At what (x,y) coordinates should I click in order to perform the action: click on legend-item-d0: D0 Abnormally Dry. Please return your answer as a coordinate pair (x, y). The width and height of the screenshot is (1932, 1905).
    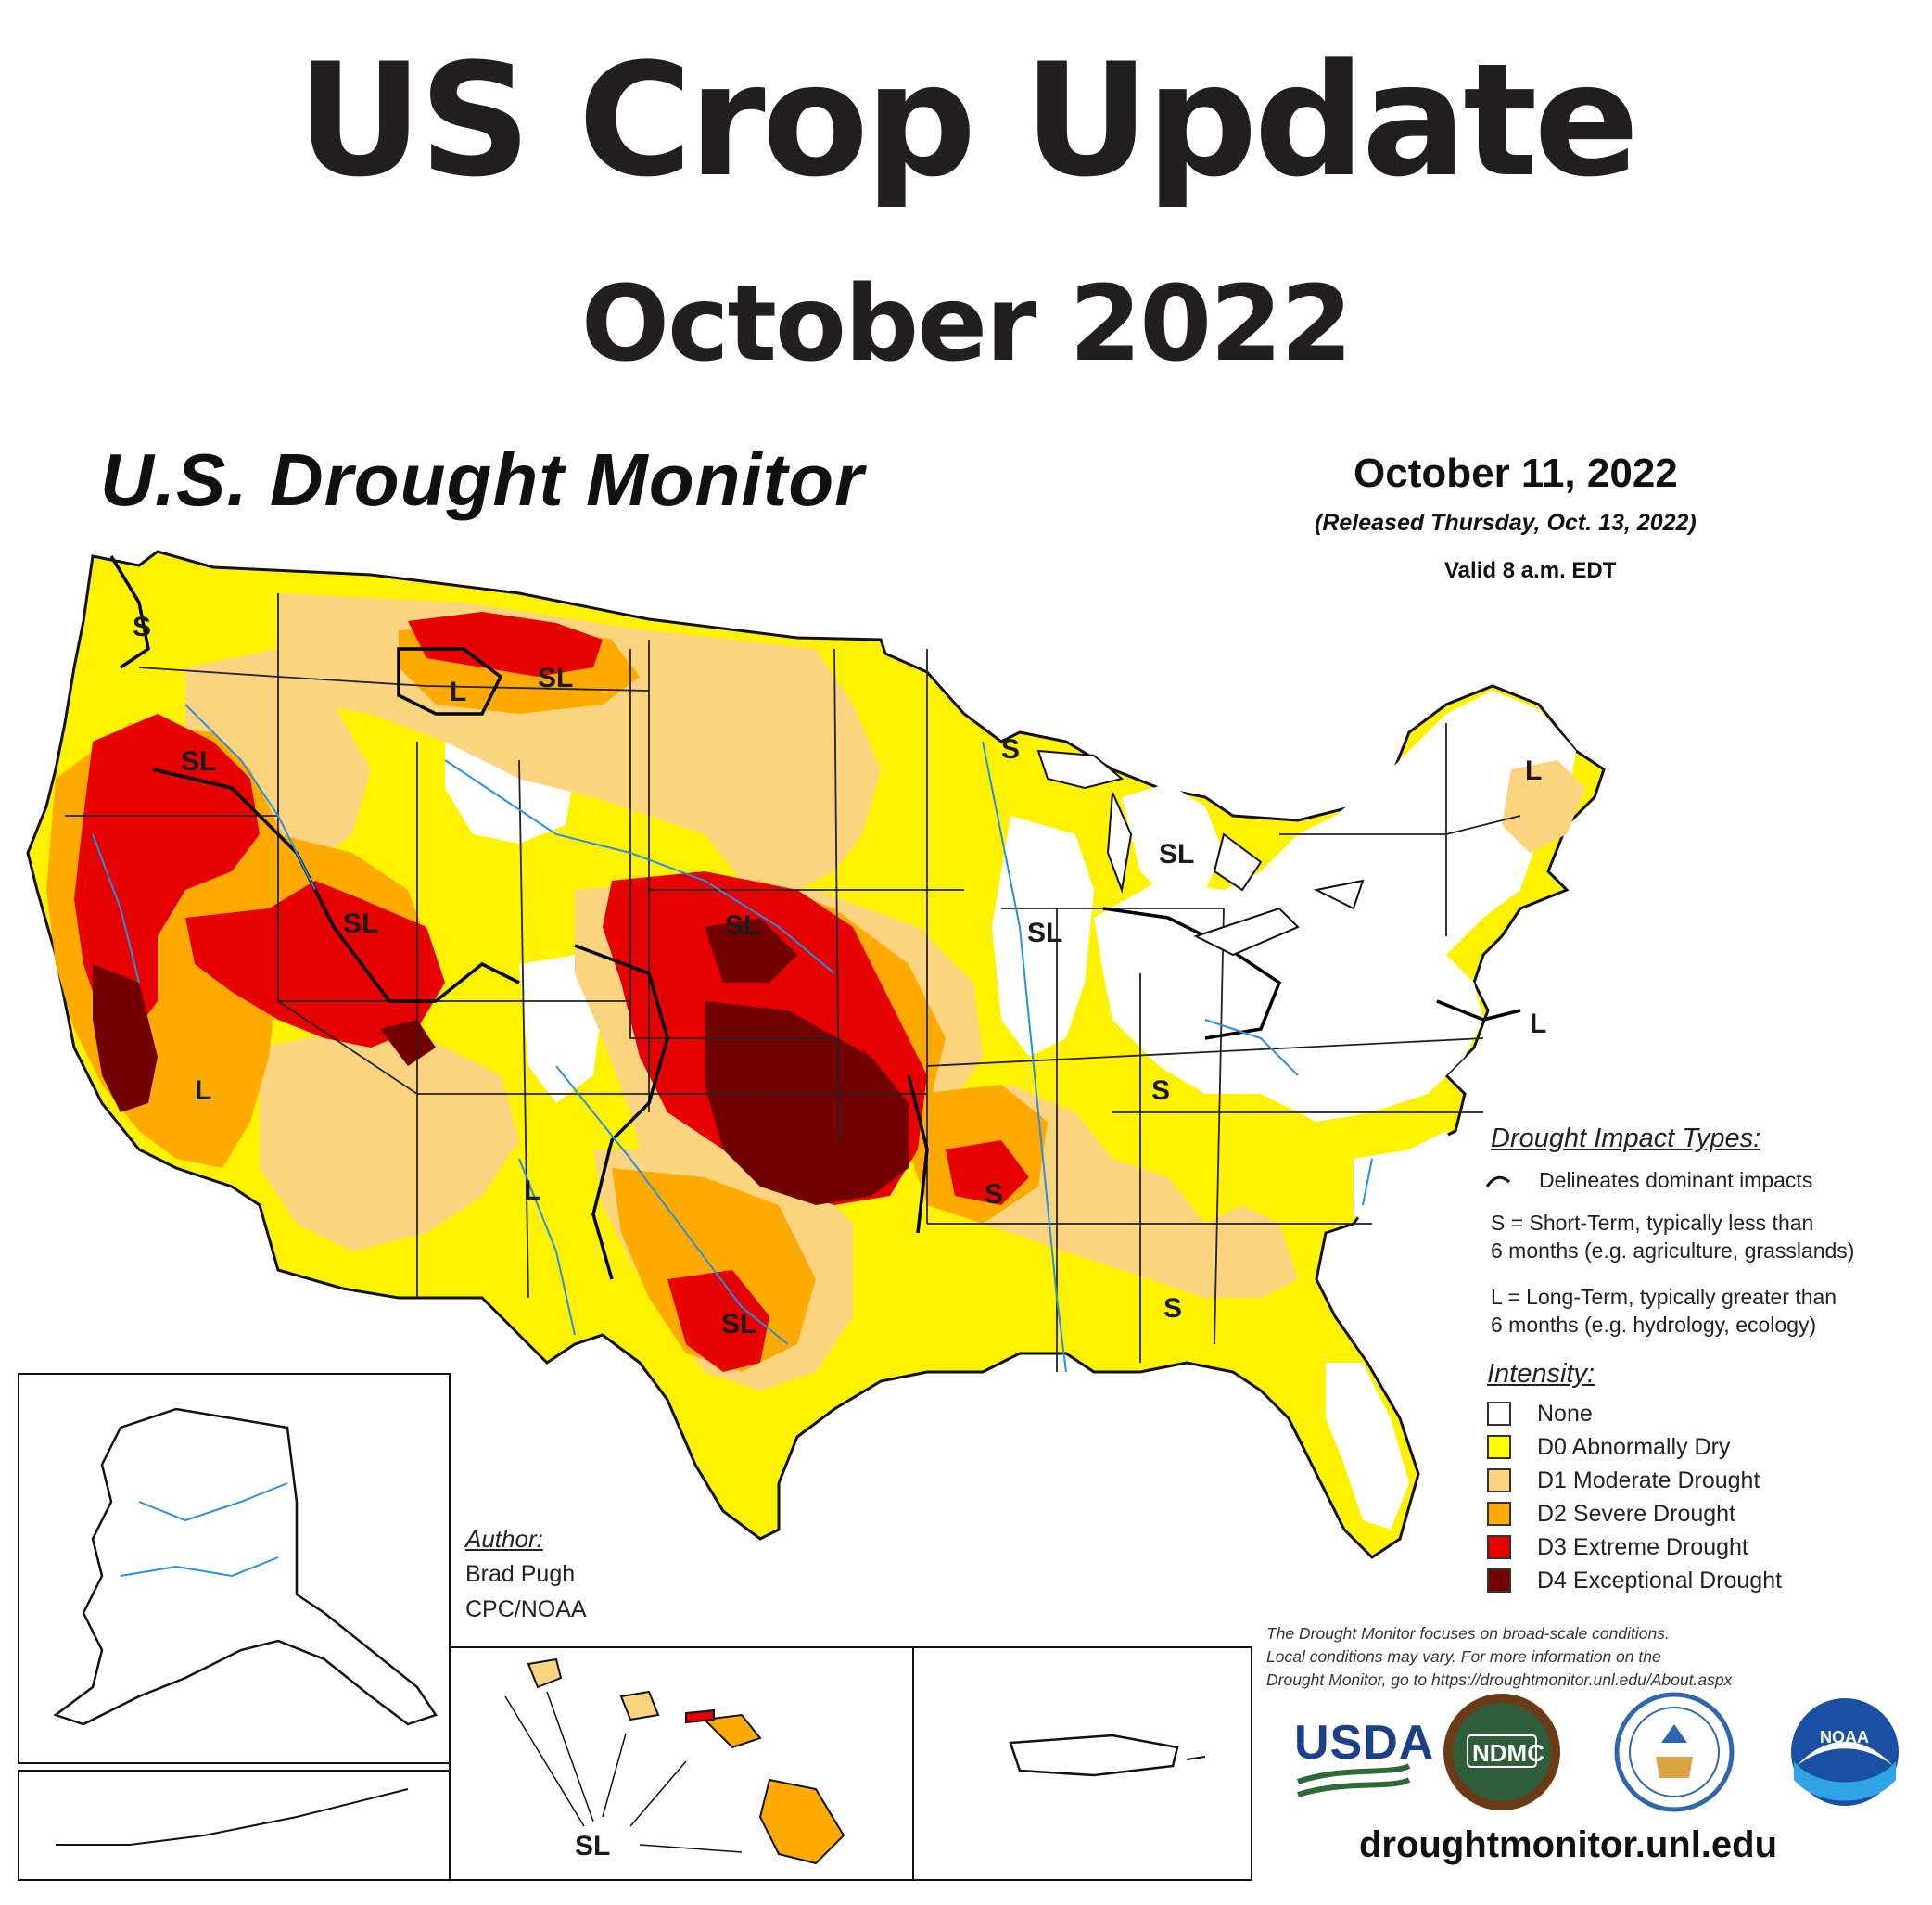
    Looking at the image, I should click on (1608, 1447).